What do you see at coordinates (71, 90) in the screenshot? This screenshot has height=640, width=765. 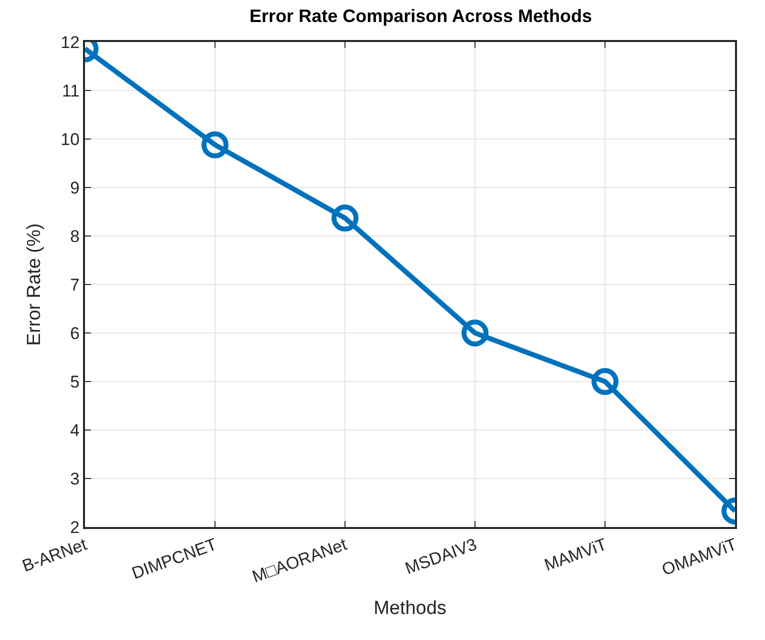 I see `y-tick-label: 11` at bounding box center [71, 90].